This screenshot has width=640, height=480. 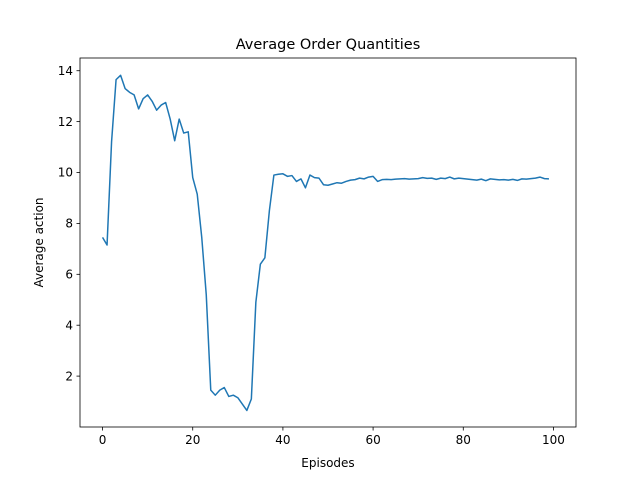 What do you see at coordinates (328, 45) in the screenshot?
I see `chart-title: Average Order Quantities` at bounding box center [328, 45].